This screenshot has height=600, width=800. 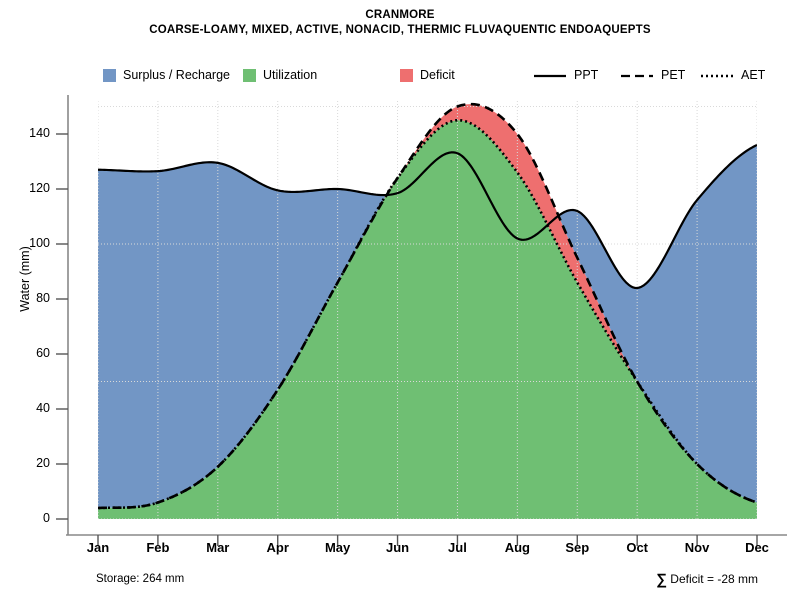 What do you see at coordinates (43, 408) in the screenshot?
I see `y-tick-label-40: 40` at bounding box center [43, 408].